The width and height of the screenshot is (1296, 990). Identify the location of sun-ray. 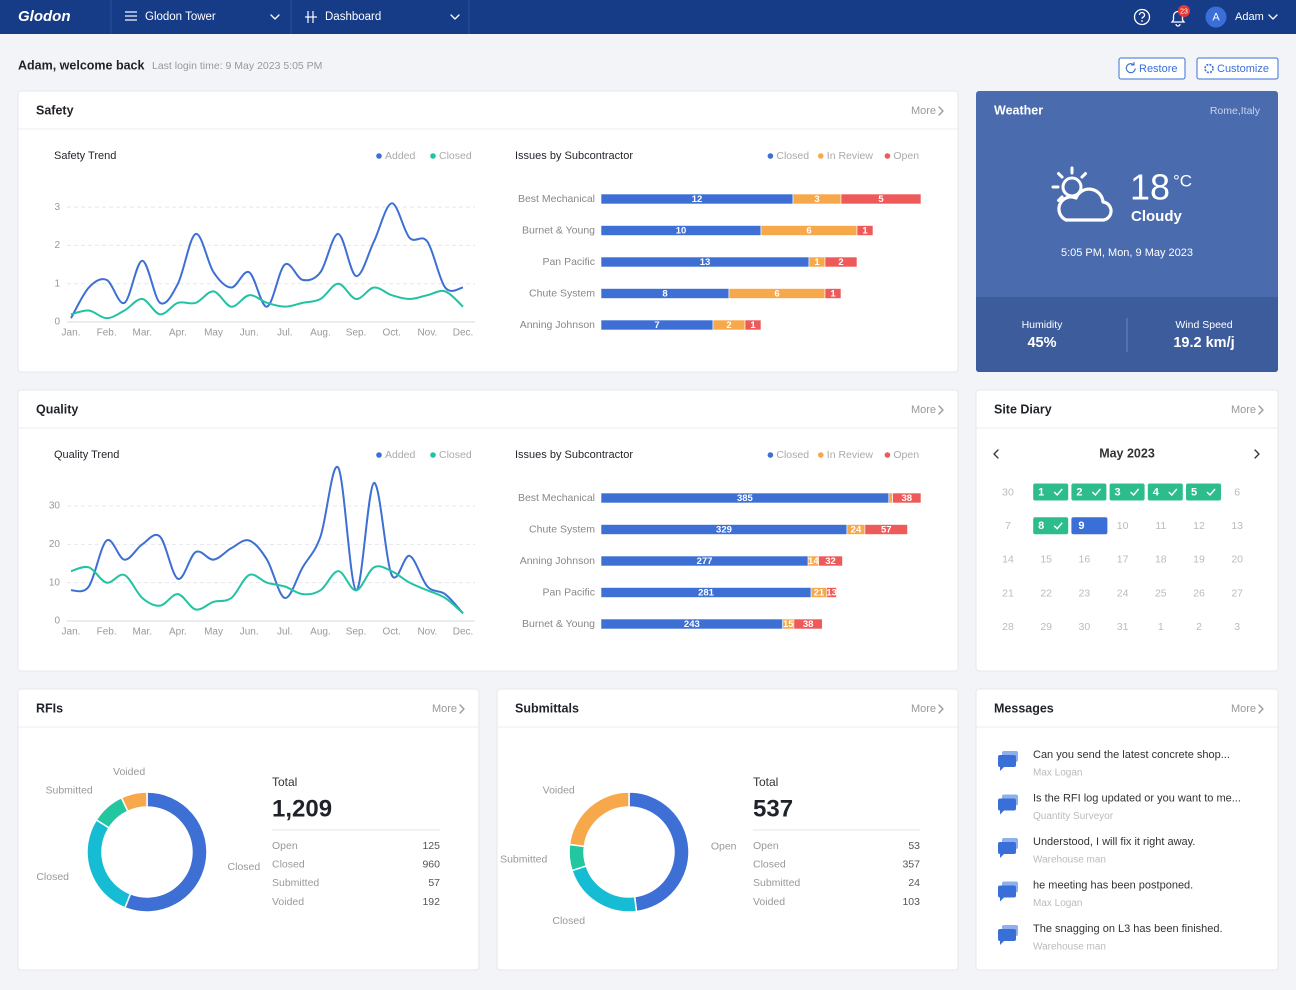
(1060, 198).